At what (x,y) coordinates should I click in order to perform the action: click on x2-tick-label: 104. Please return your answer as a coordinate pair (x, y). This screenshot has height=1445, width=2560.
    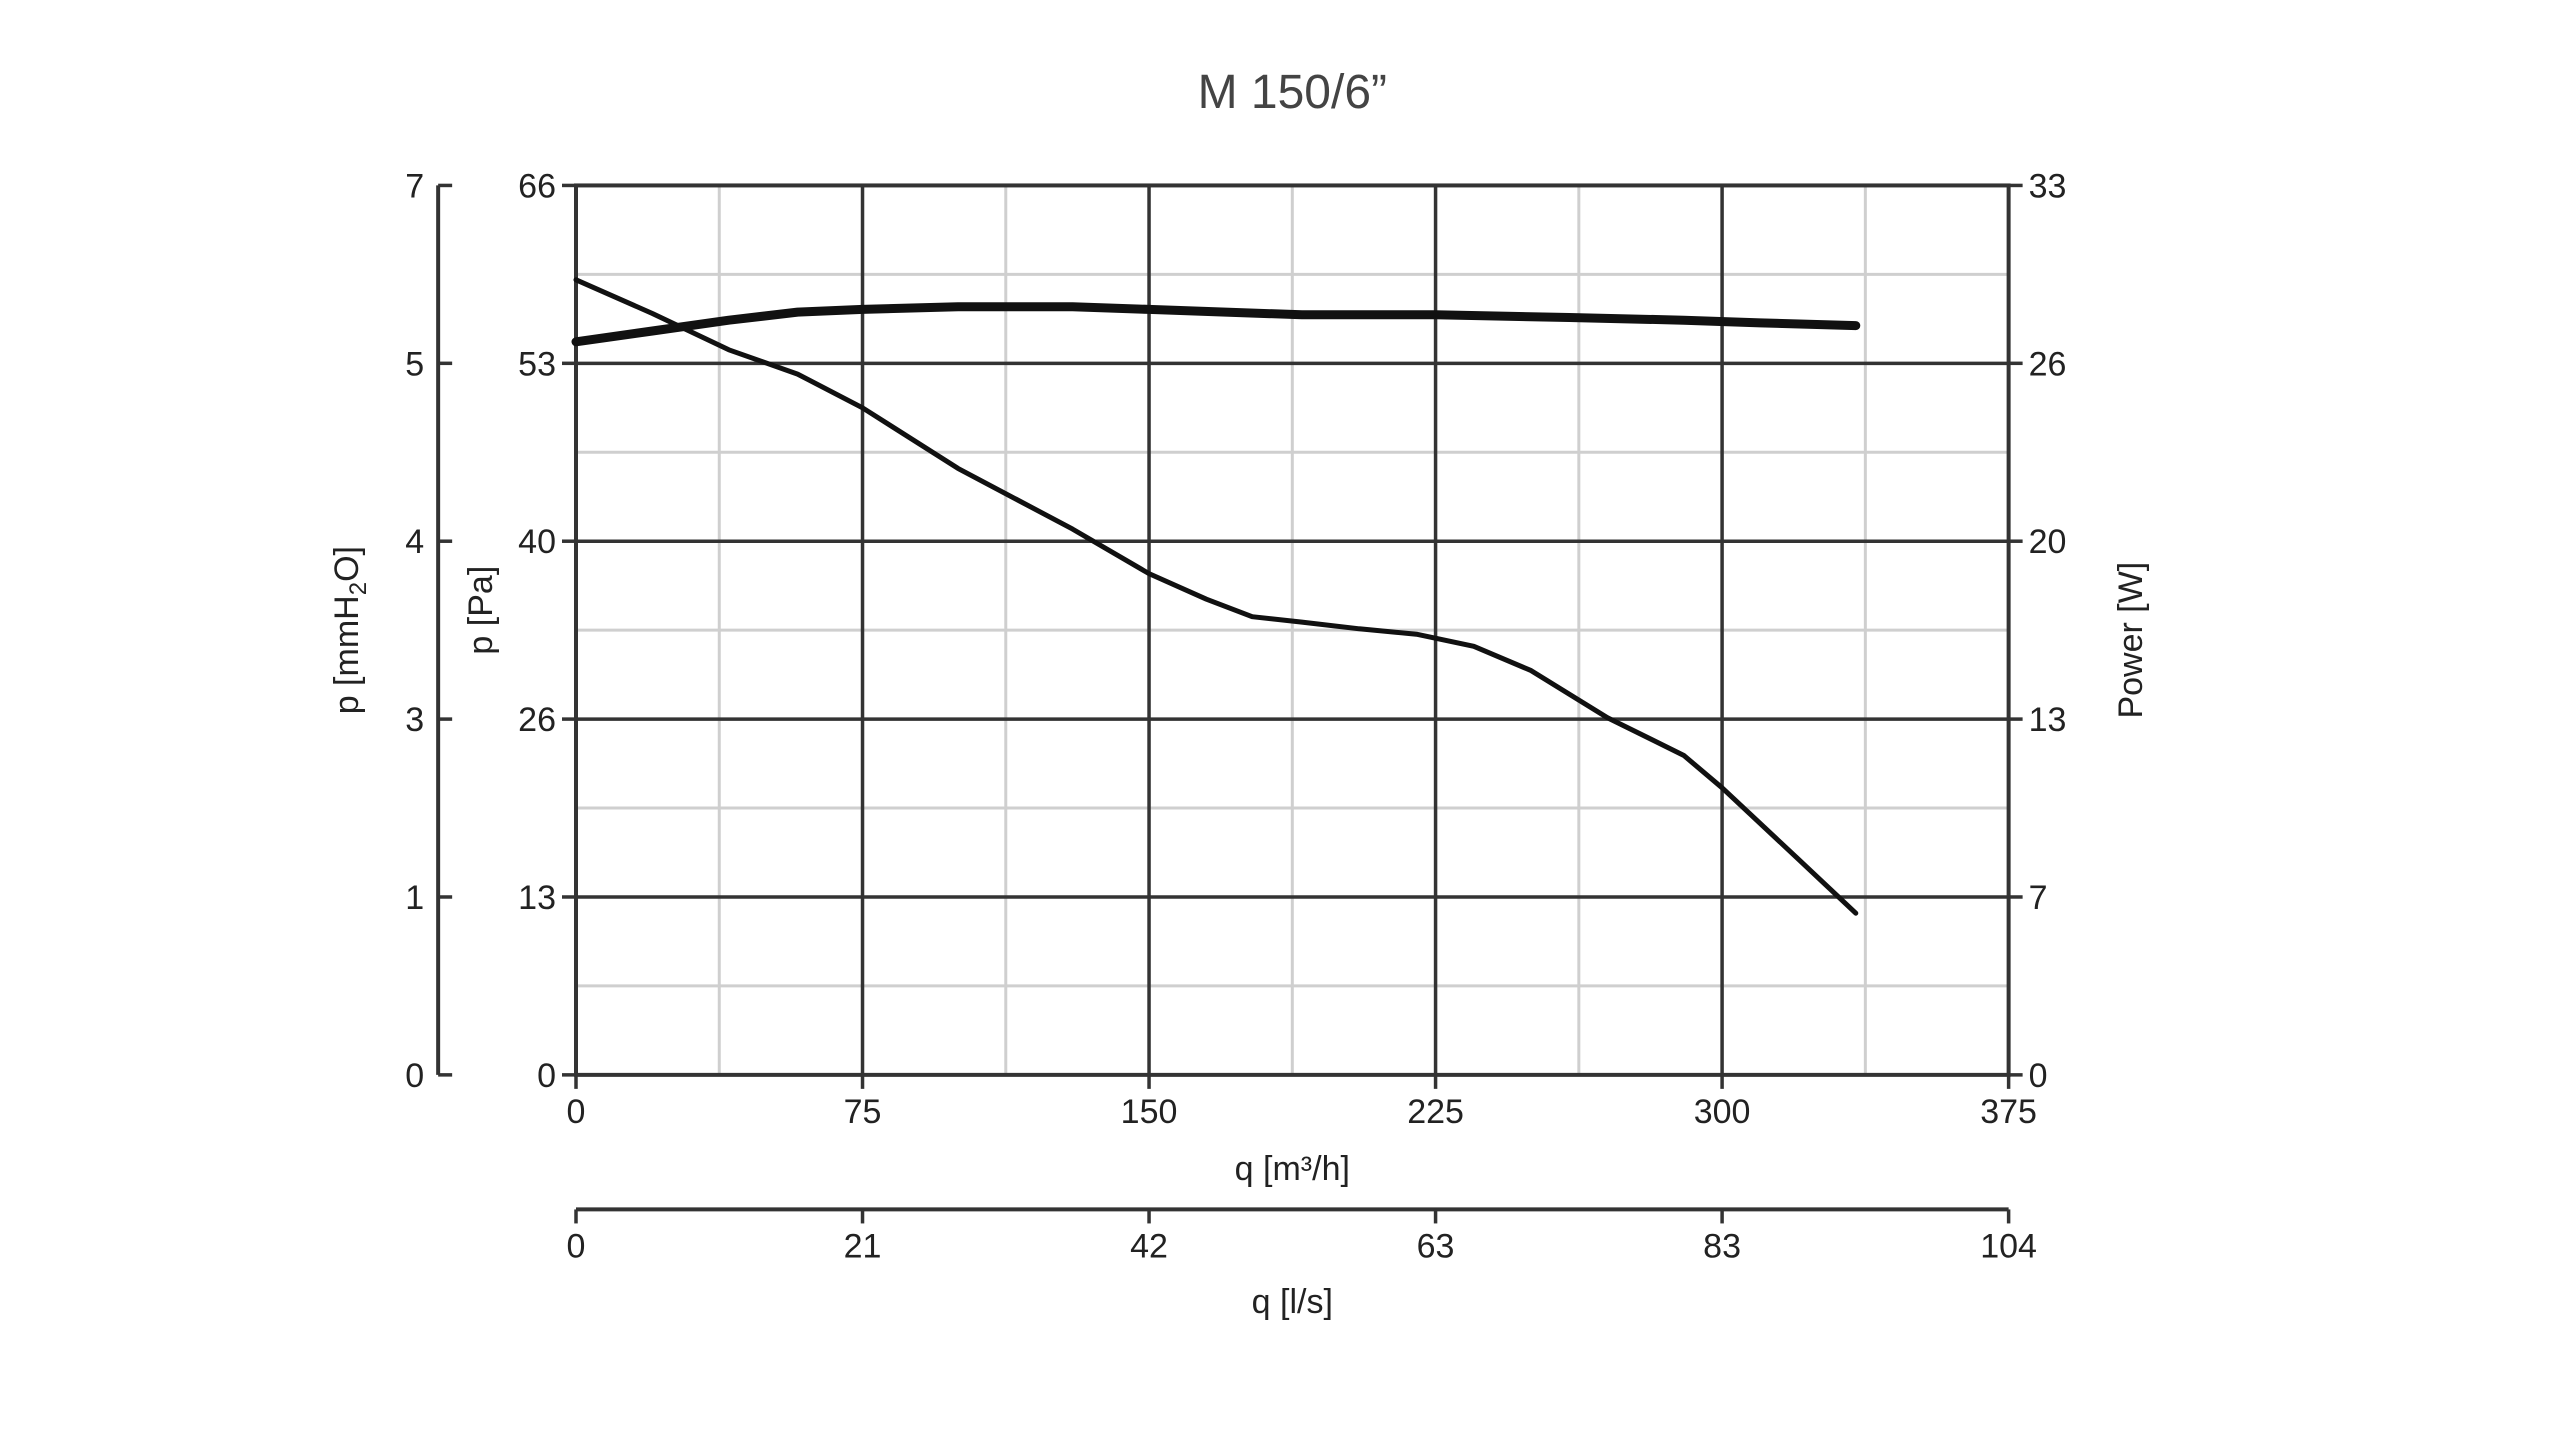
    Looking at the image, I should click on (2008, 1246).